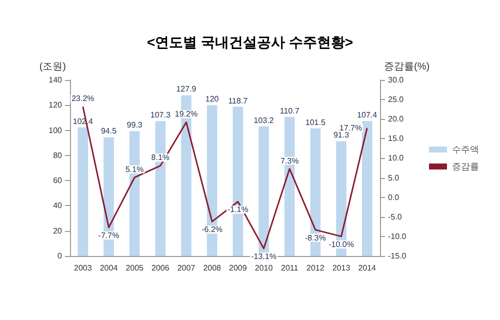 This screenshot has width=500, height=320. I want to click on data-label: 118.7, so click(238, 101).